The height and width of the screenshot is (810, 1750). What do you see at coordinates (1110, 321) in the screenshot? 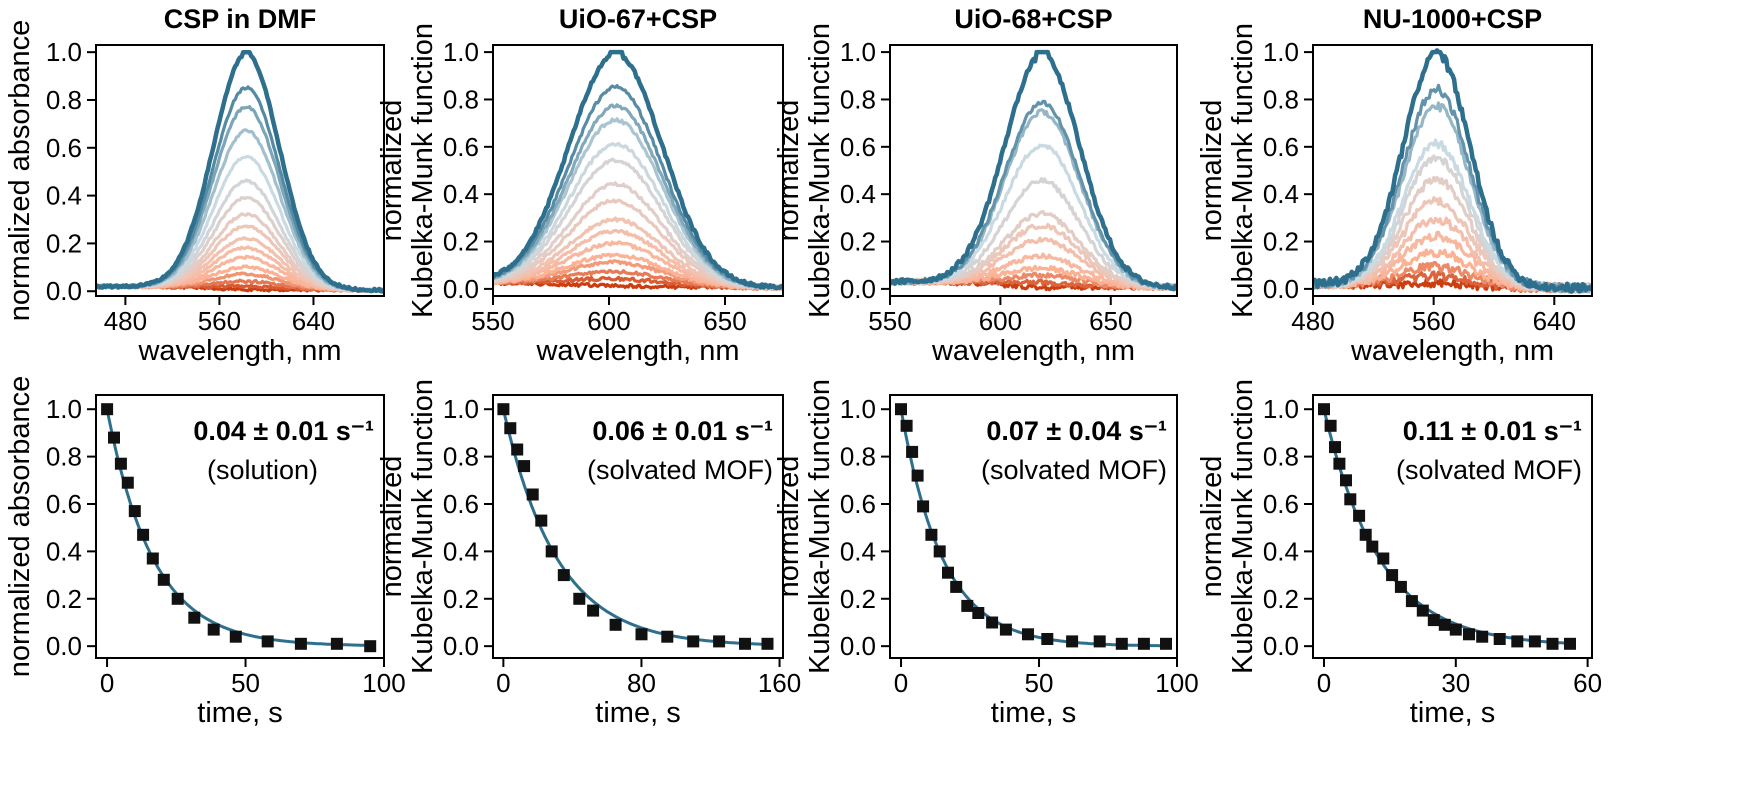
I see `x-tick-label: 650` at bounding box center [1110, 321].